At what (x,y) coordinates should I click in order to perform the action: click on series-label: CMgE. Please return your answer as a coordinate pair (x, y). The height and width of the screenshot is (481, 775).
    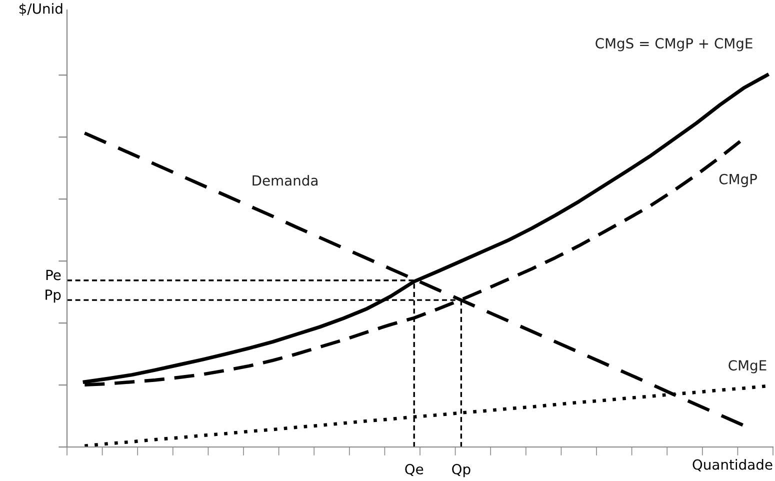
    Looking at the image, I should click on (747, 367).